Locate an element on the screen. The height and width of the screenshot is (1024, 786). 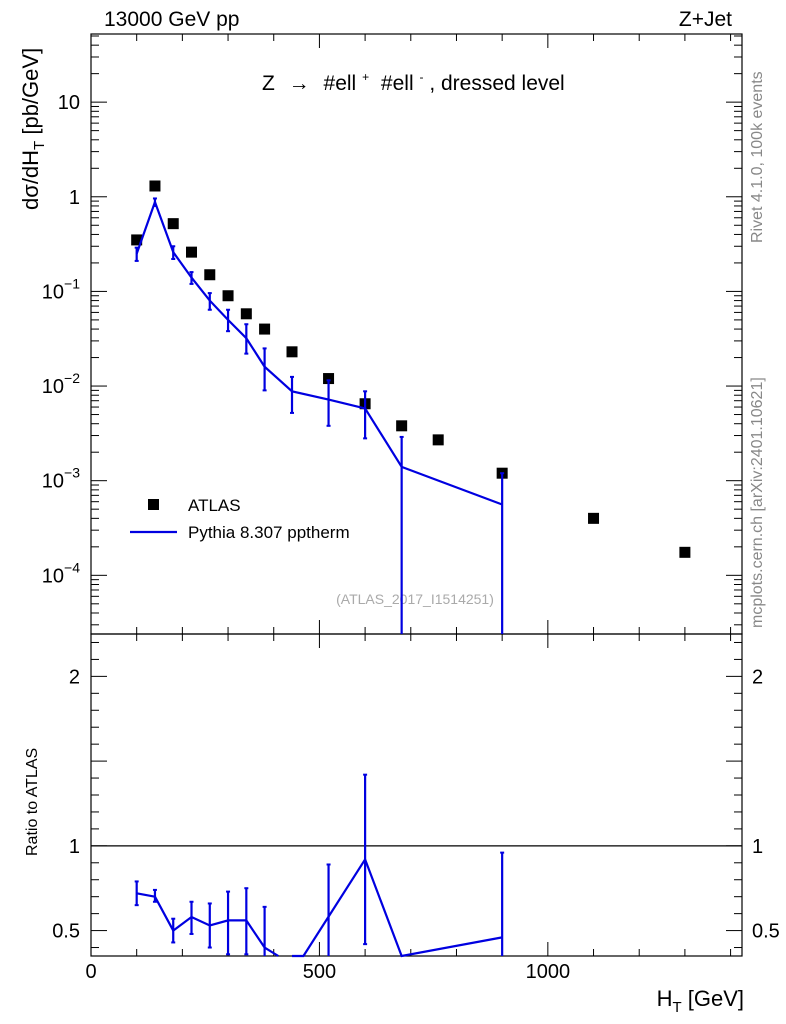
y-title-post: [pb/GeV] is located at coordinates (30, 94).